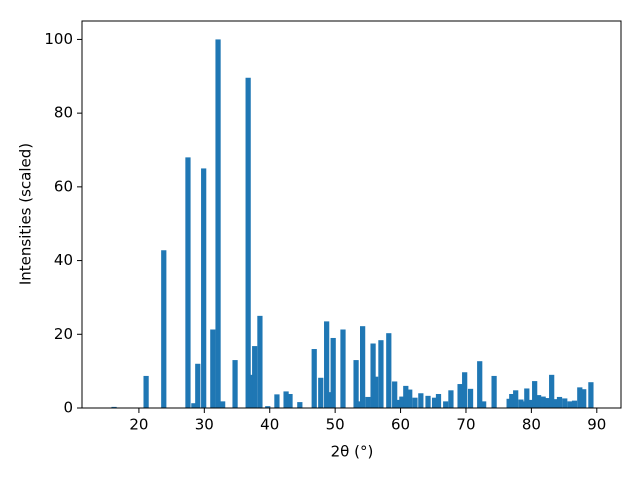  Describe the element at coordinates (63, 334) in the screenshot. I see `y-tick-label: 20` at that location.